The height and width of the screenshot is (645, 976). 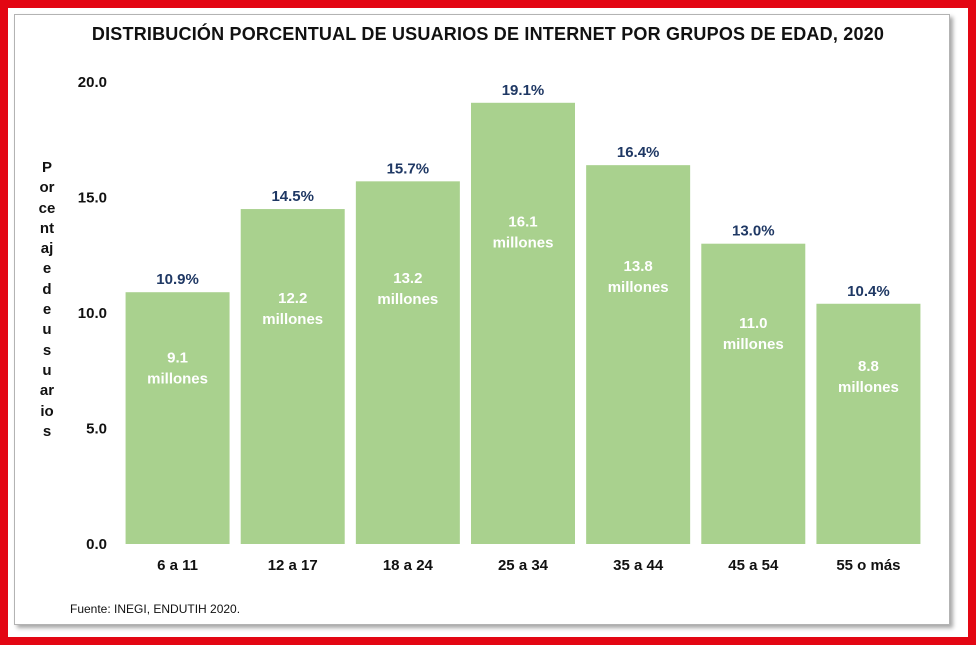 What do you see at coordinates (522, 221) in the screenshot?
I see `millions-value-label: 16.1` at bounding box center [522, 221].